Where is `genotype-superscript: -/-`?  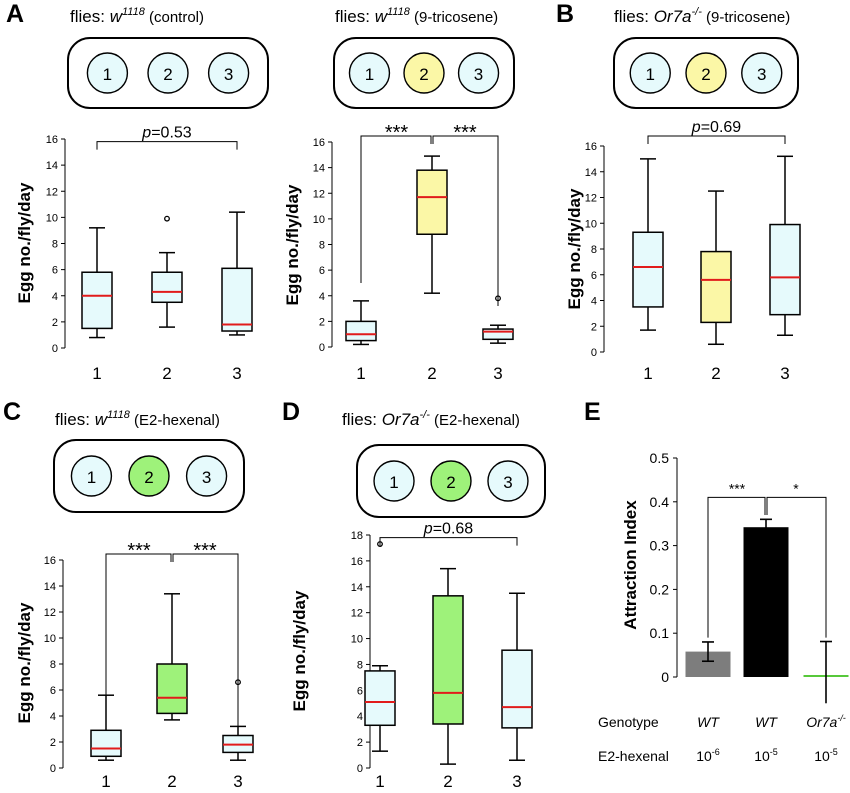 genotype-superscript: -/- is located at coordinates (841, 718).